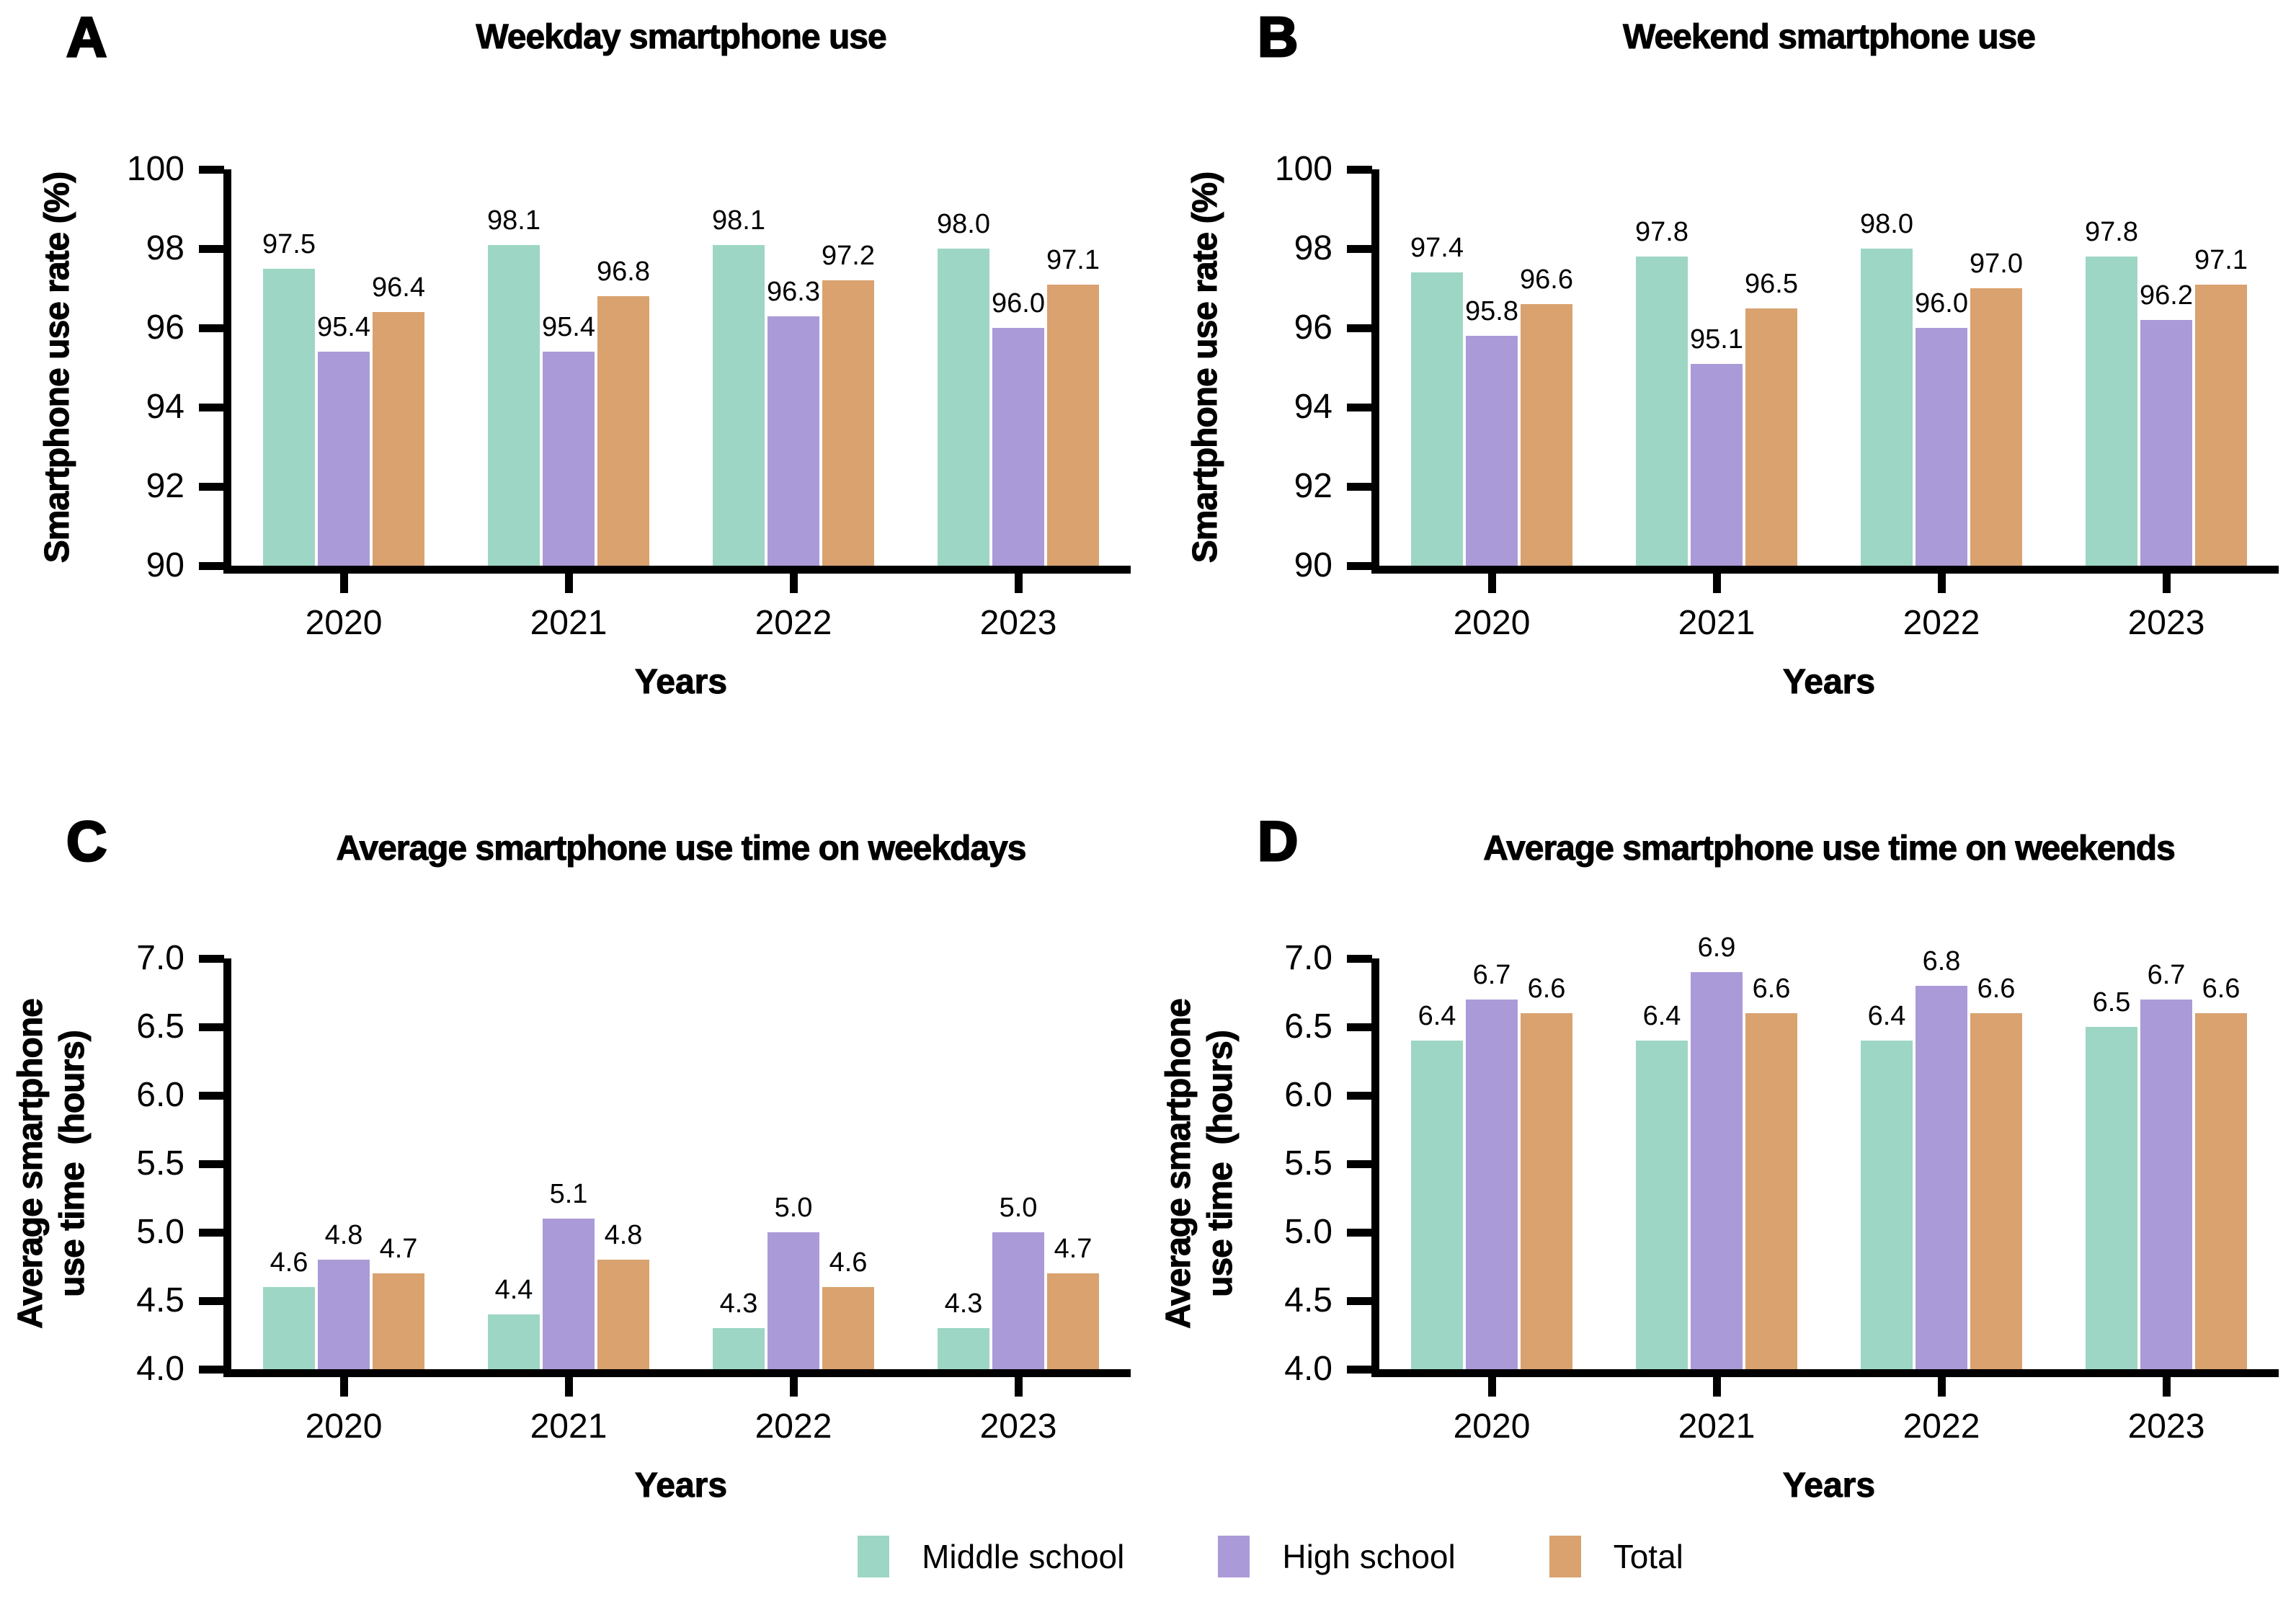  What do you see at coordinates (86, 841) in the screenshot?
I see `panel-letter: C` at bounding box center [86, 841].